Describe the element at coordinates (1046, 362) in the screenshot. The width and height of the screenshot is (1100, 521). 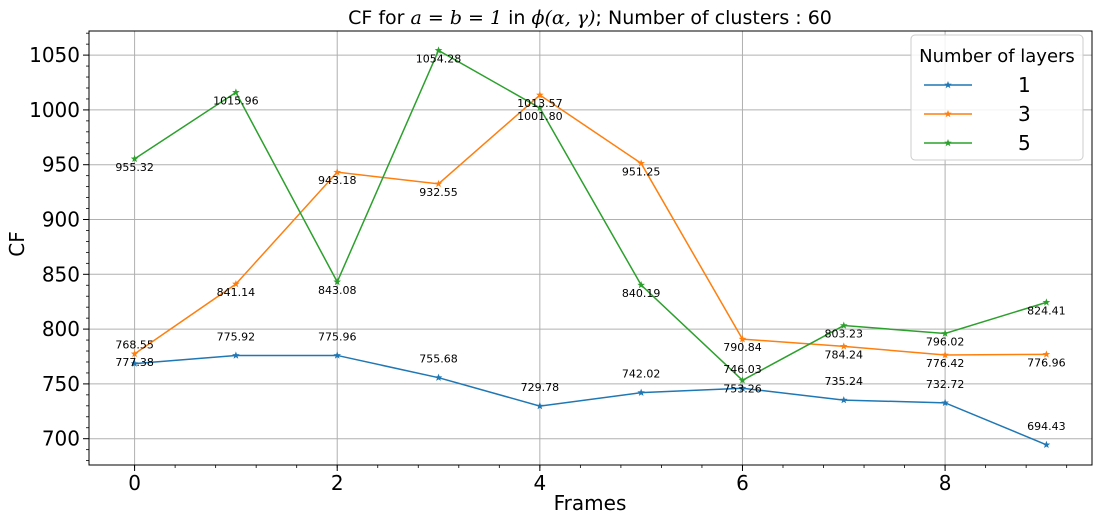
I see `data-label: 776.96` at that location.